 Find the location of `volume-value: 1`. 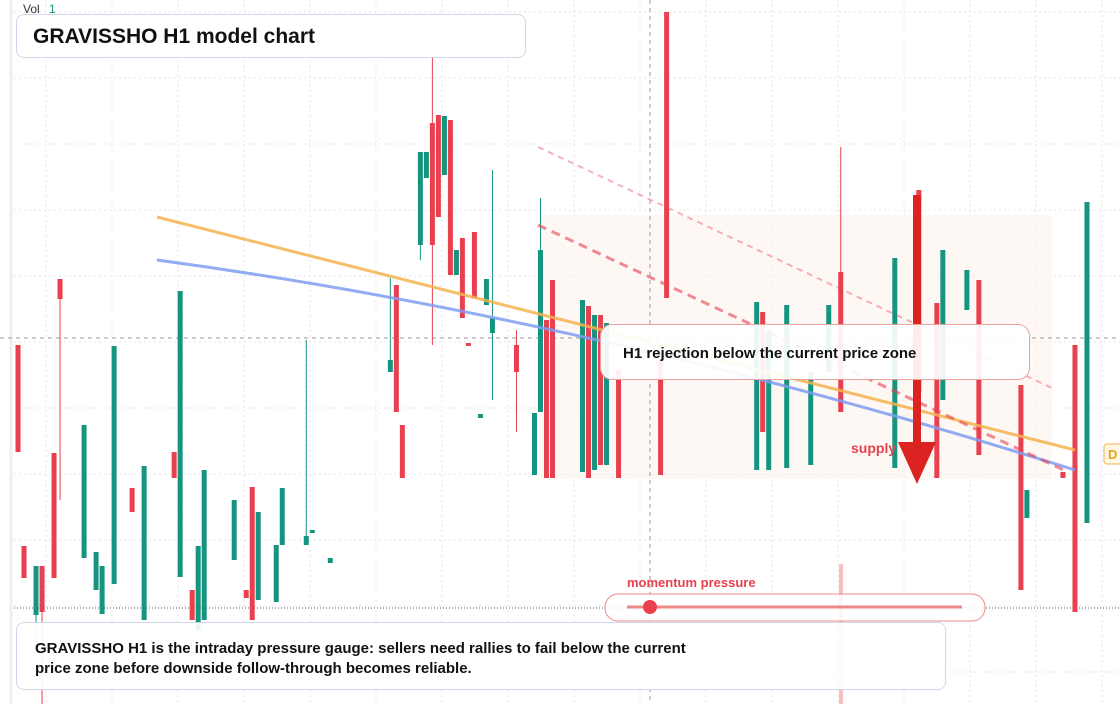

volume-value: 1 is located at coordinates (52, 9).